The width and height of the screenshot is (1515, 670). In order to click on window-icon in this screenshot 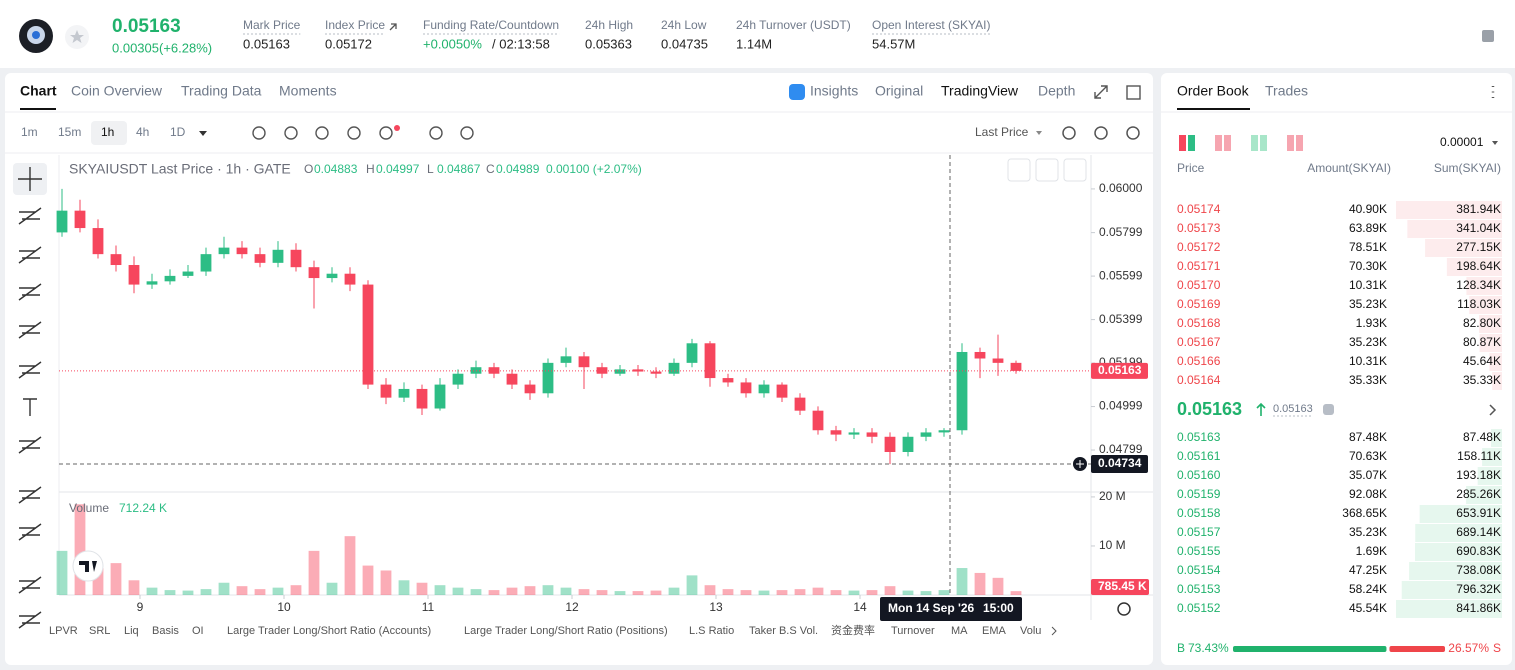, I will do `click(1133, 92)`.